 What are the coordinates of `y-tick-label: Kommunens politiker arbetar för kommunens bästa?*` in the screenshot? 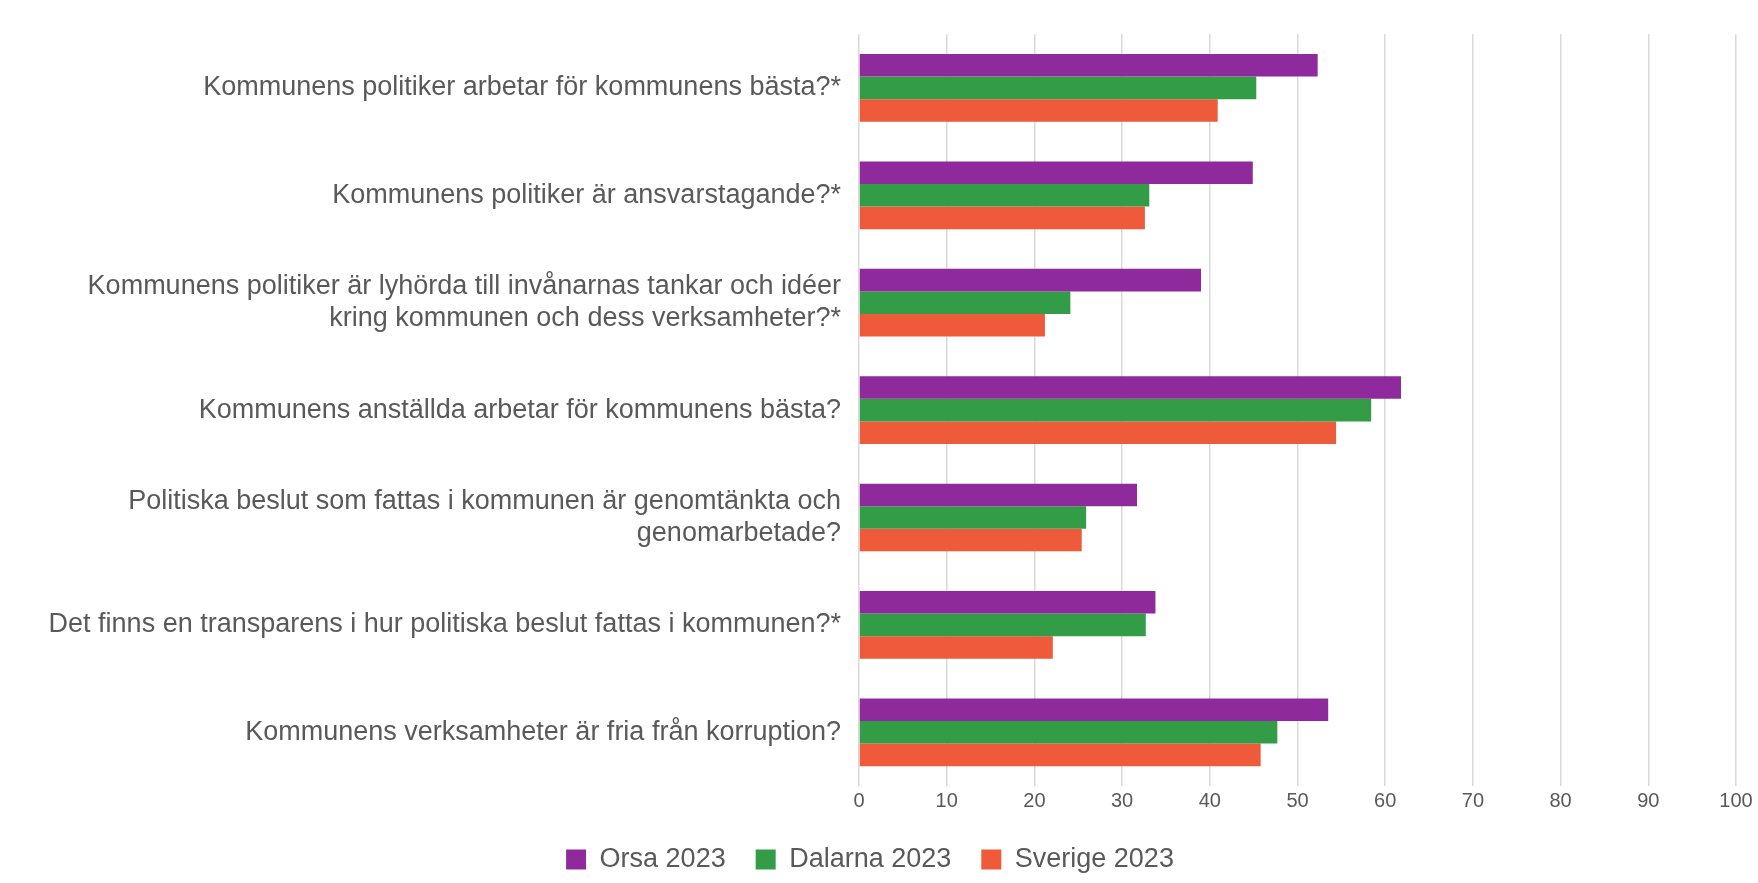 It's located at (522, 86).